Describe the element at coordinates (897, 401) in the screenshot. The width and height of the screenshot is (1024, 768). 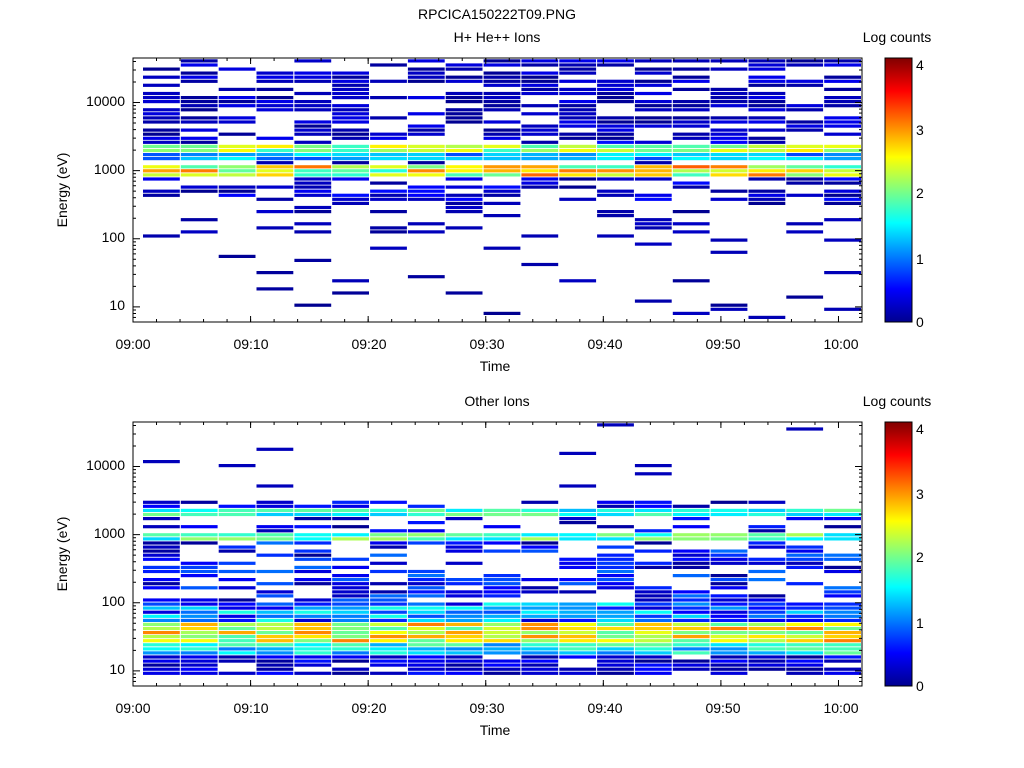
I see `colorbar-label: Log counts` at that location.